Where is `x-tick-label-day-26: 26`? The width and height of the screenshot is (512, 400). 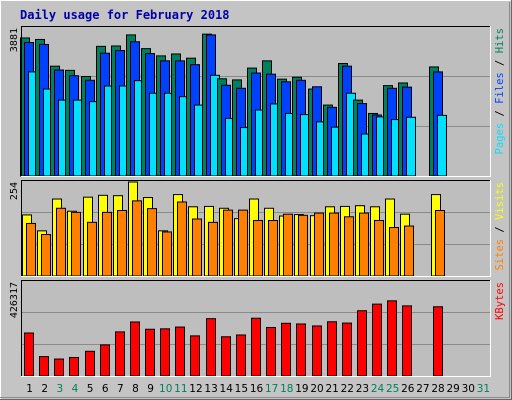 x-tick-label-day-26: 26 is located at coordinates (408, 389).